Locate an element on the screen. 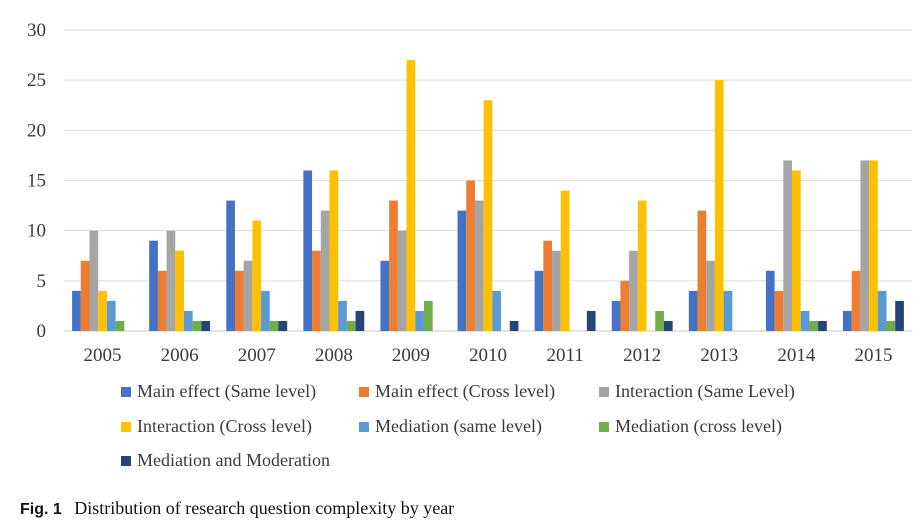 The width and height of the screenshot is (922, 528). x-tick-label: 2007 is located at coordinates (257, 355).